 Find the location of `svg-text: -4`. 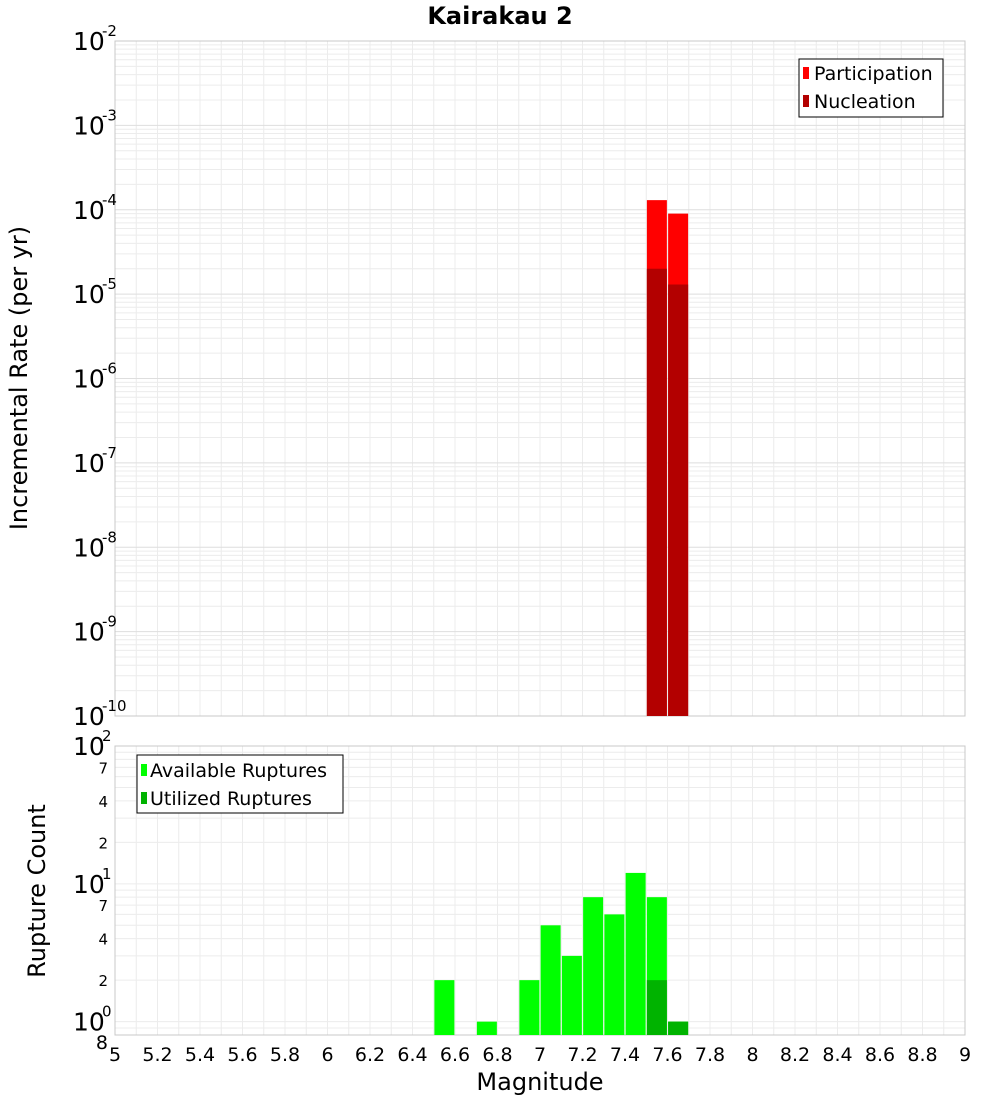

svg-text: -4 is located at coordinates (109, 200).